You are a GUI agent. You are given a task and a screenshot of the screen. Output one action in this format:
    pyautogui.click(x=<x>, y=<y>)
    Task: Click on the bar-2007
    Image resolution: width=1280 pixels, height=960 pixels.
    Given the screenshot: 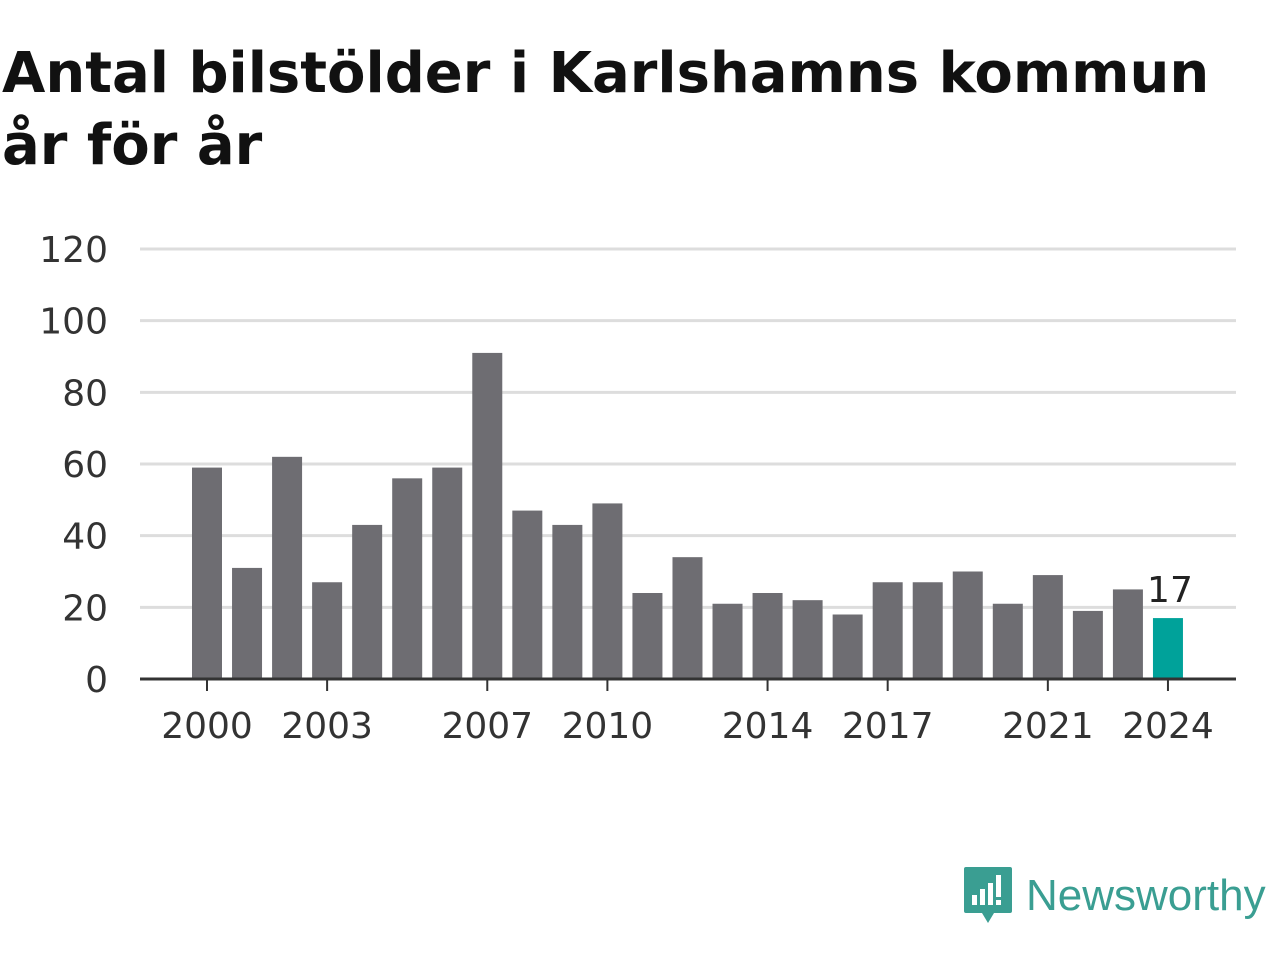 What is the action you would take?
    pyautogui.click(x=487, y=515)
    